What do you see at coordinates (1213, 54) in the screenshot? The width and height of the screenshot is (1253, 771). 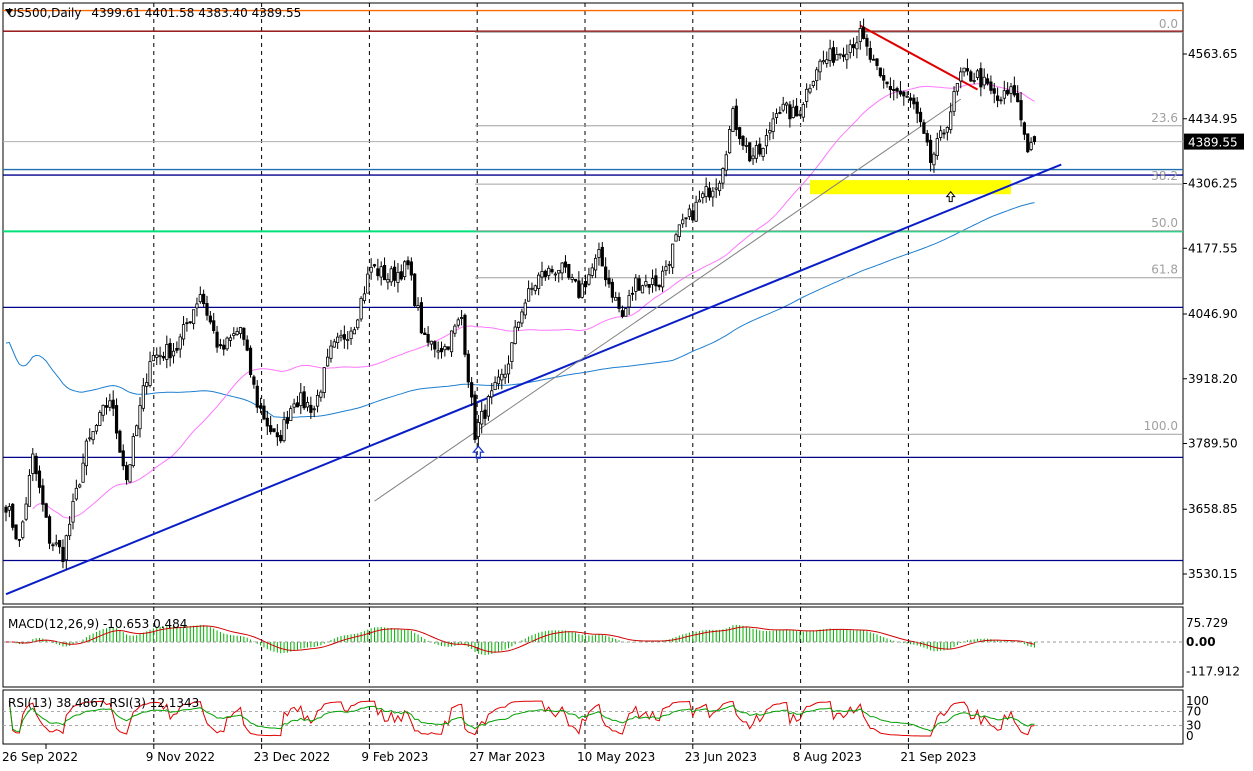 I see `price-tick-label: 4563.65` at bounding box center [1213, 54].